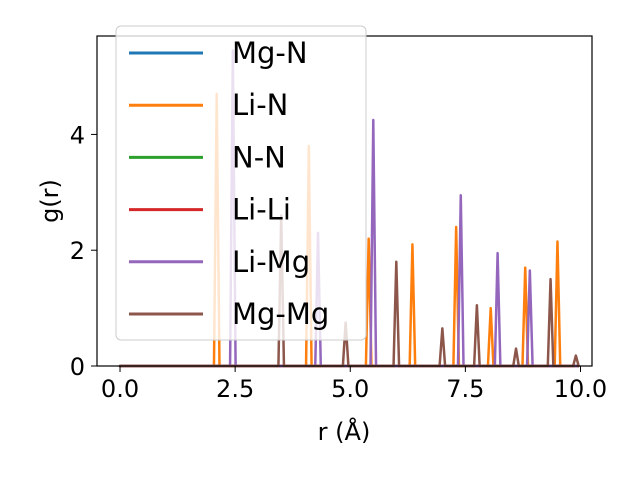  I want to click on y-tick-label: 0, so click(77, 367).